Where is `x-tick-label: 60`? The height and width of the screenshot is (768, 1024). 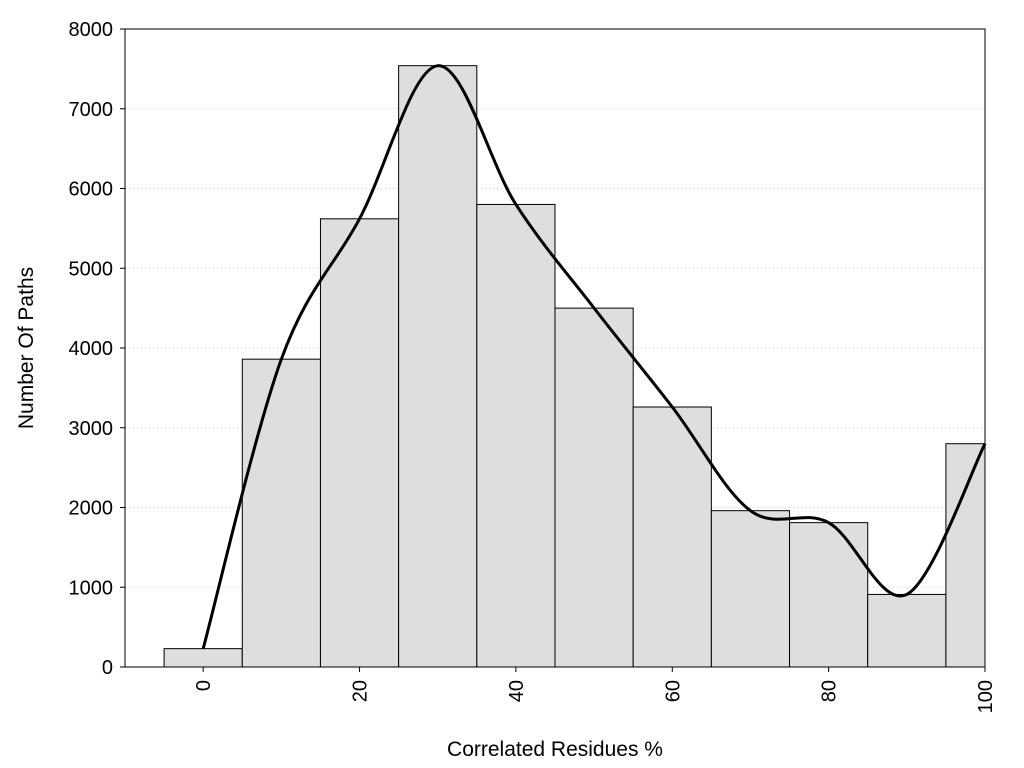 x-tick-label: 60 is located at coordinates (673, 691).